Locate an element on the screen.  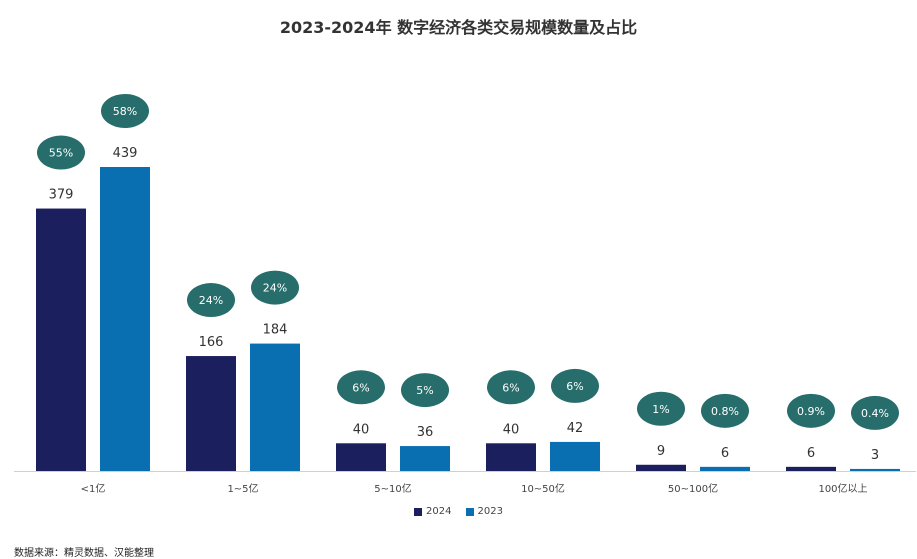
data-label-2024-5: 6 is located at coordinates (811, 453).